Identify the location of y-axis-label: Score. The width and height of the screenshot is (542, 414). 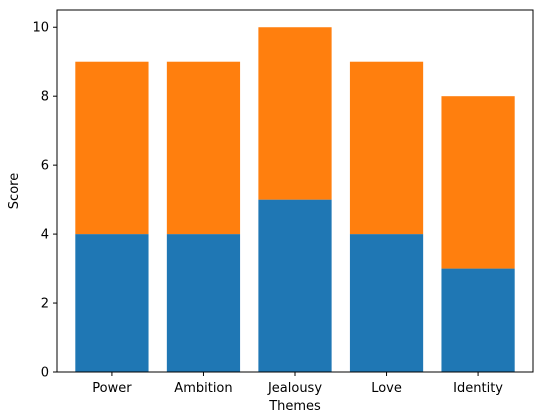
(14, 191).